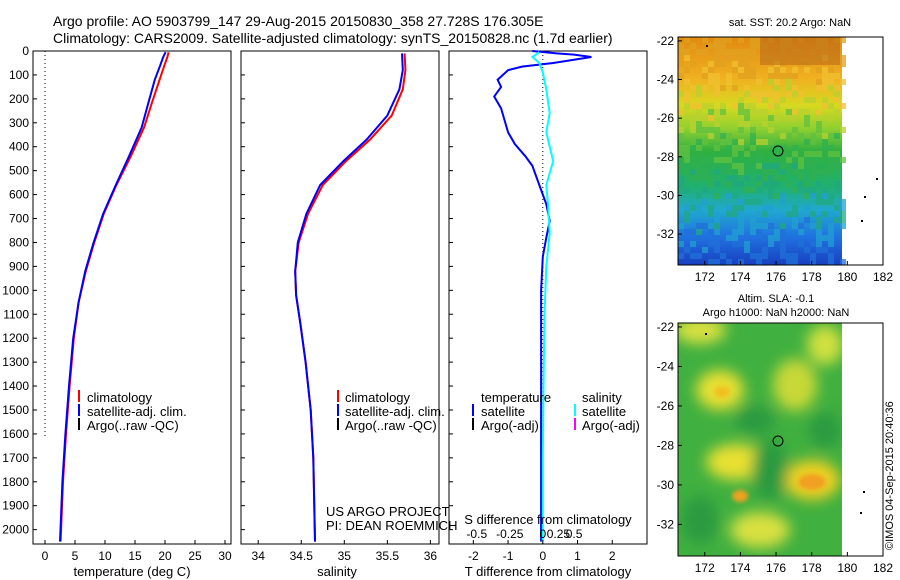 The image size is (900, 580). Describe the element at coordinates (19, 147) in the screenshot. I see `depth-tick-label: 400` at that location.